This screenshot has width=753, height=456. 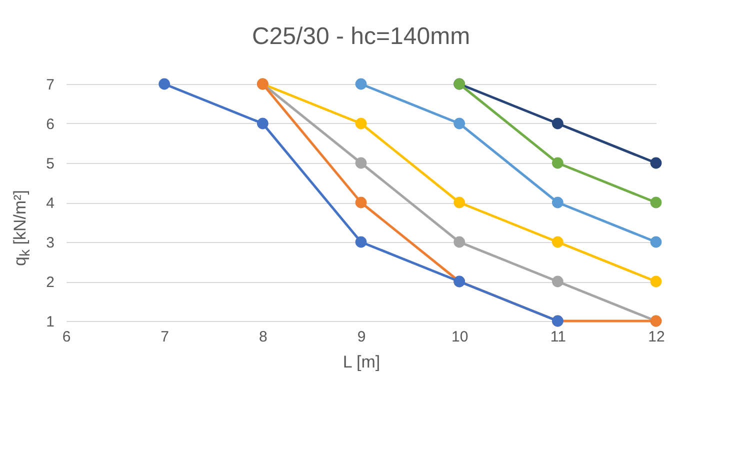 I want to click on x-tick-label: 6, so click(x=66, y=337).